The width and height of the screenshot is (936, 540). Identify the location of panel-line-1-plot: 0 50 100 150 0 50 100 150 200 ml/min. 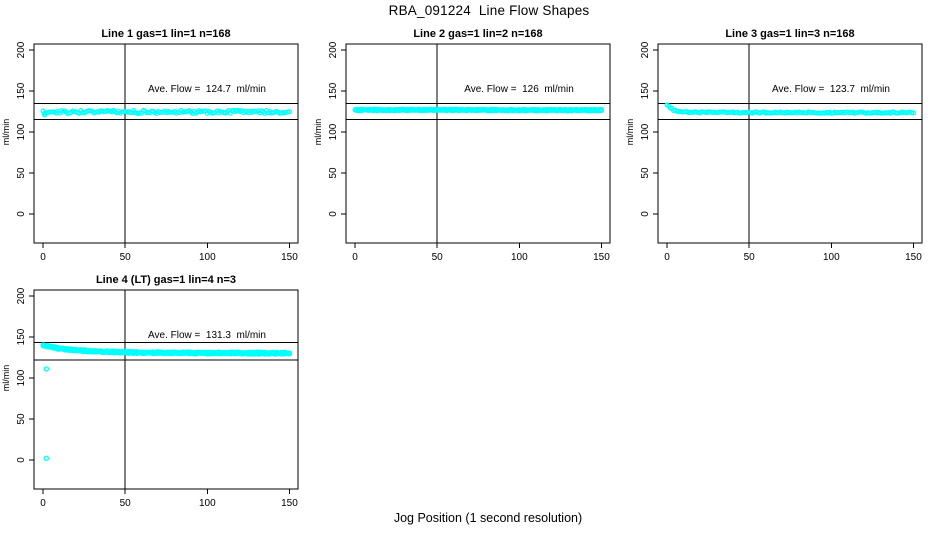
(150, 152).